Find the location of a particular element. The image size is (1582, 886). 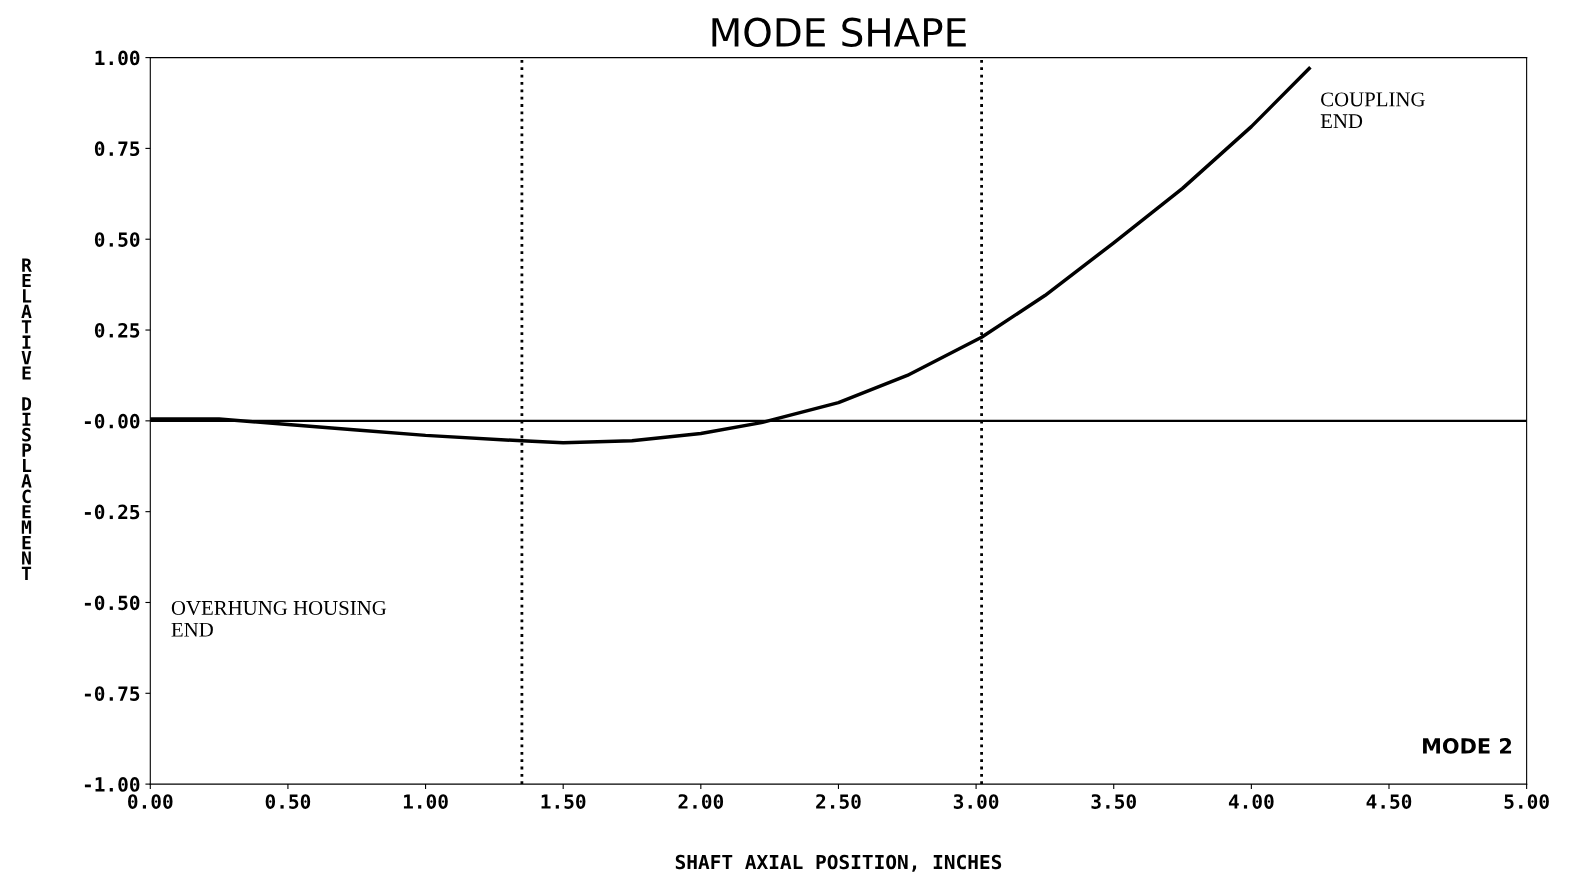

x-tick-label: 5.00 is located at coordinates (1526, 801).